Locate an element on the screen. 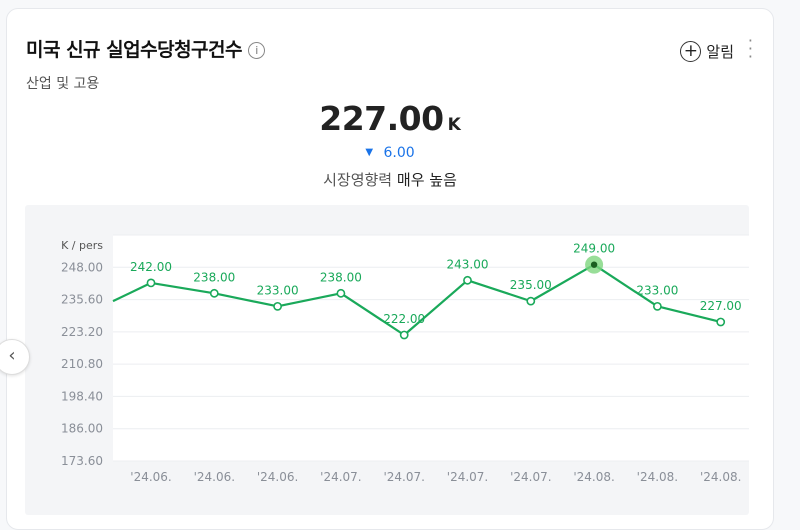  data-label: 249.00 is located at coordinates (594, 249).